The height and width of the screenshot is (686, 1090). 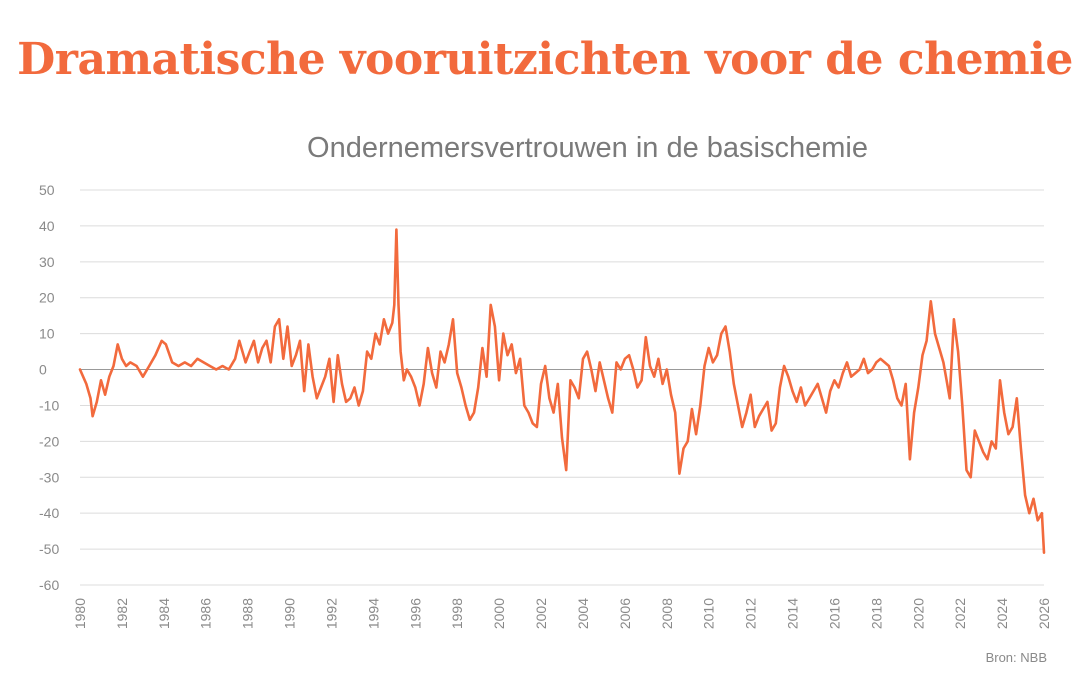 What do you see at coordinates (80, 613) in the screenshot?
I see `x-tick-label: 1980` at bounding box center [80, 613].